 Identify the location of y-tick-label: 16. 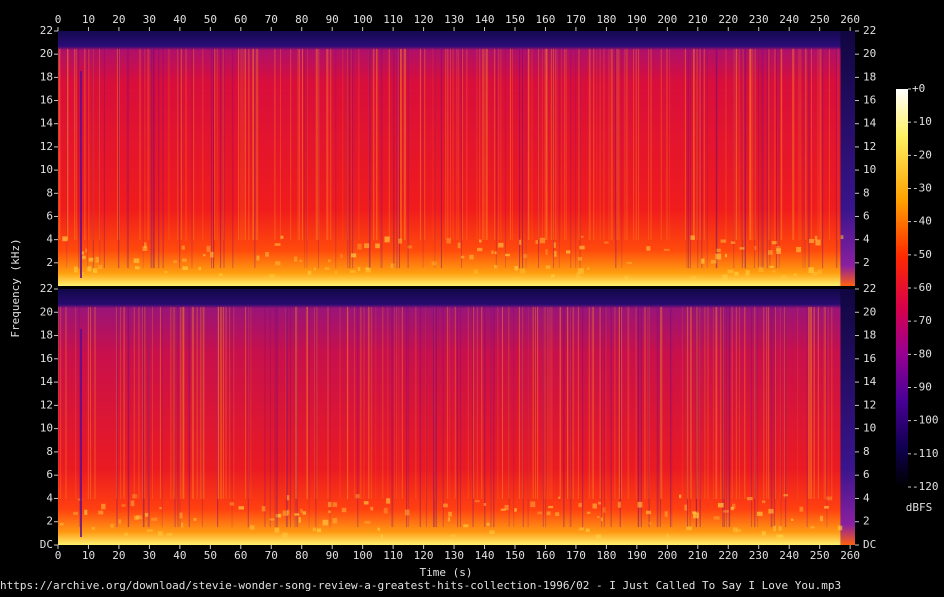
(869, 358).